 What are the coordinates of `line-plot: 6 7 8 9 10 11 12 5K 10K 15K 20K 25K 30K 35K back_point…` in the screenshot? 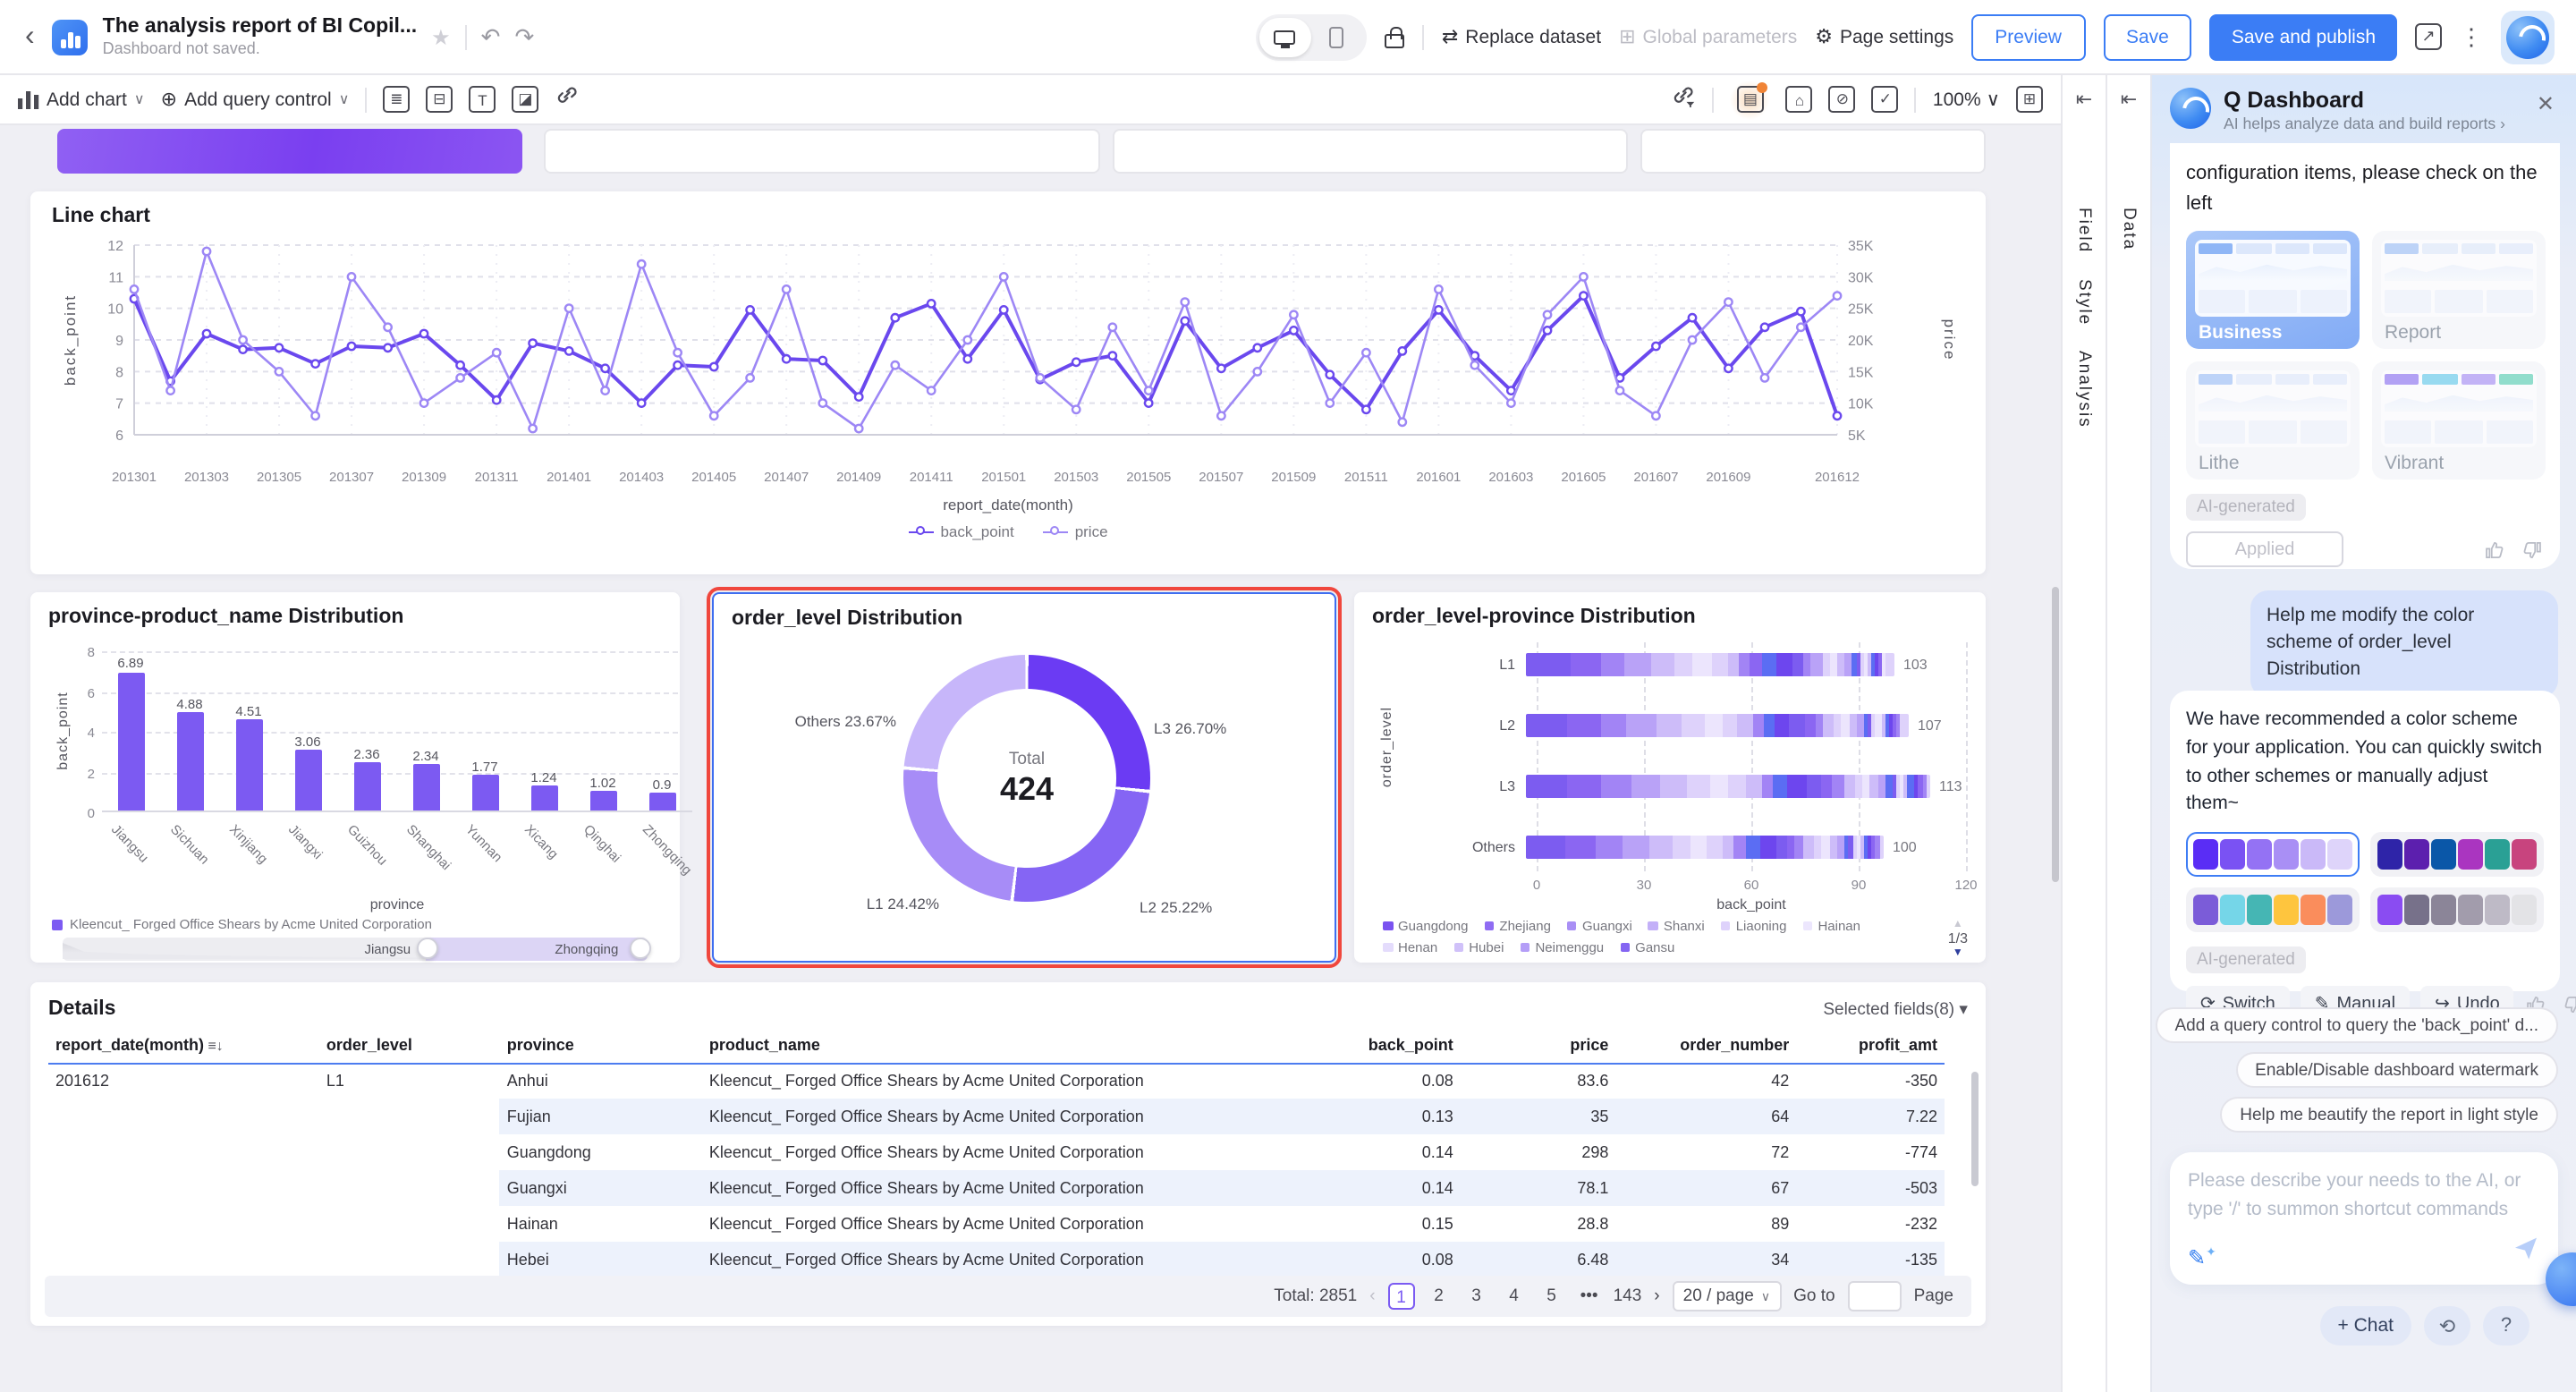 It's located at (1008, 347).